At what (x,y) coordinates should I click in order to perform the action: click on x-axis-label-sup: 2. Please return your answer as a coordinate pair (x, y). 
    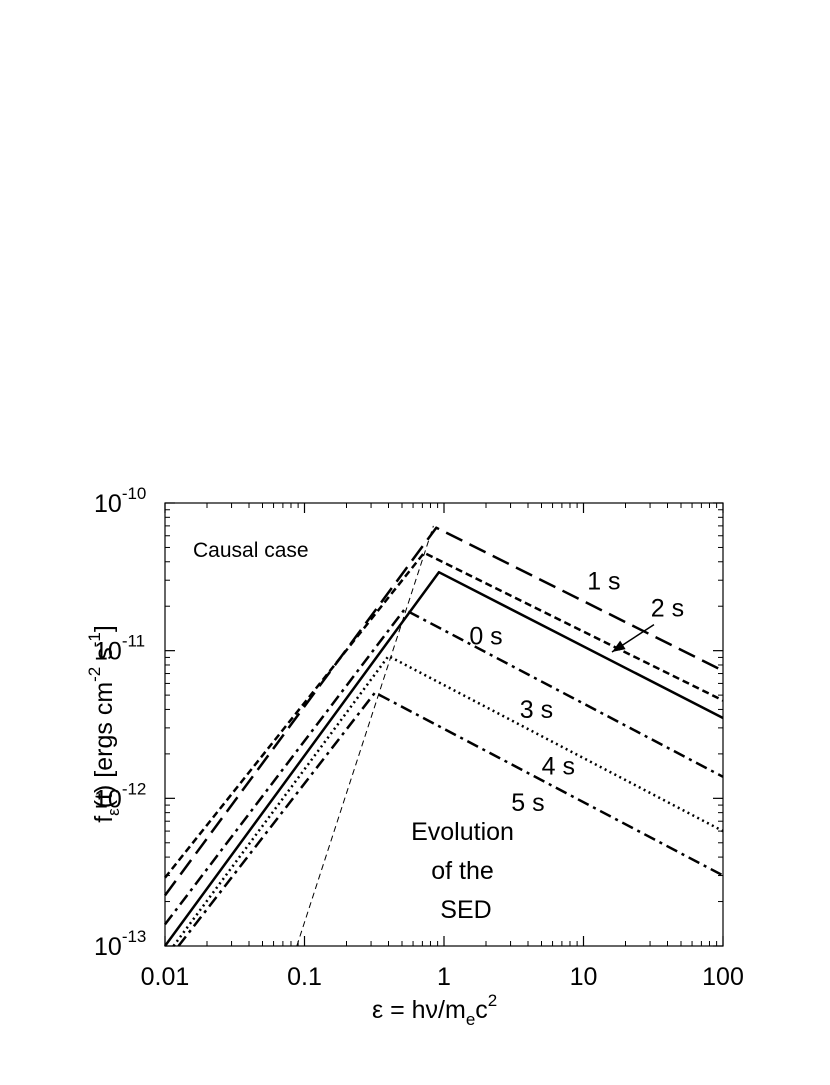
    Looking at the image, I should click on (492, 1000).